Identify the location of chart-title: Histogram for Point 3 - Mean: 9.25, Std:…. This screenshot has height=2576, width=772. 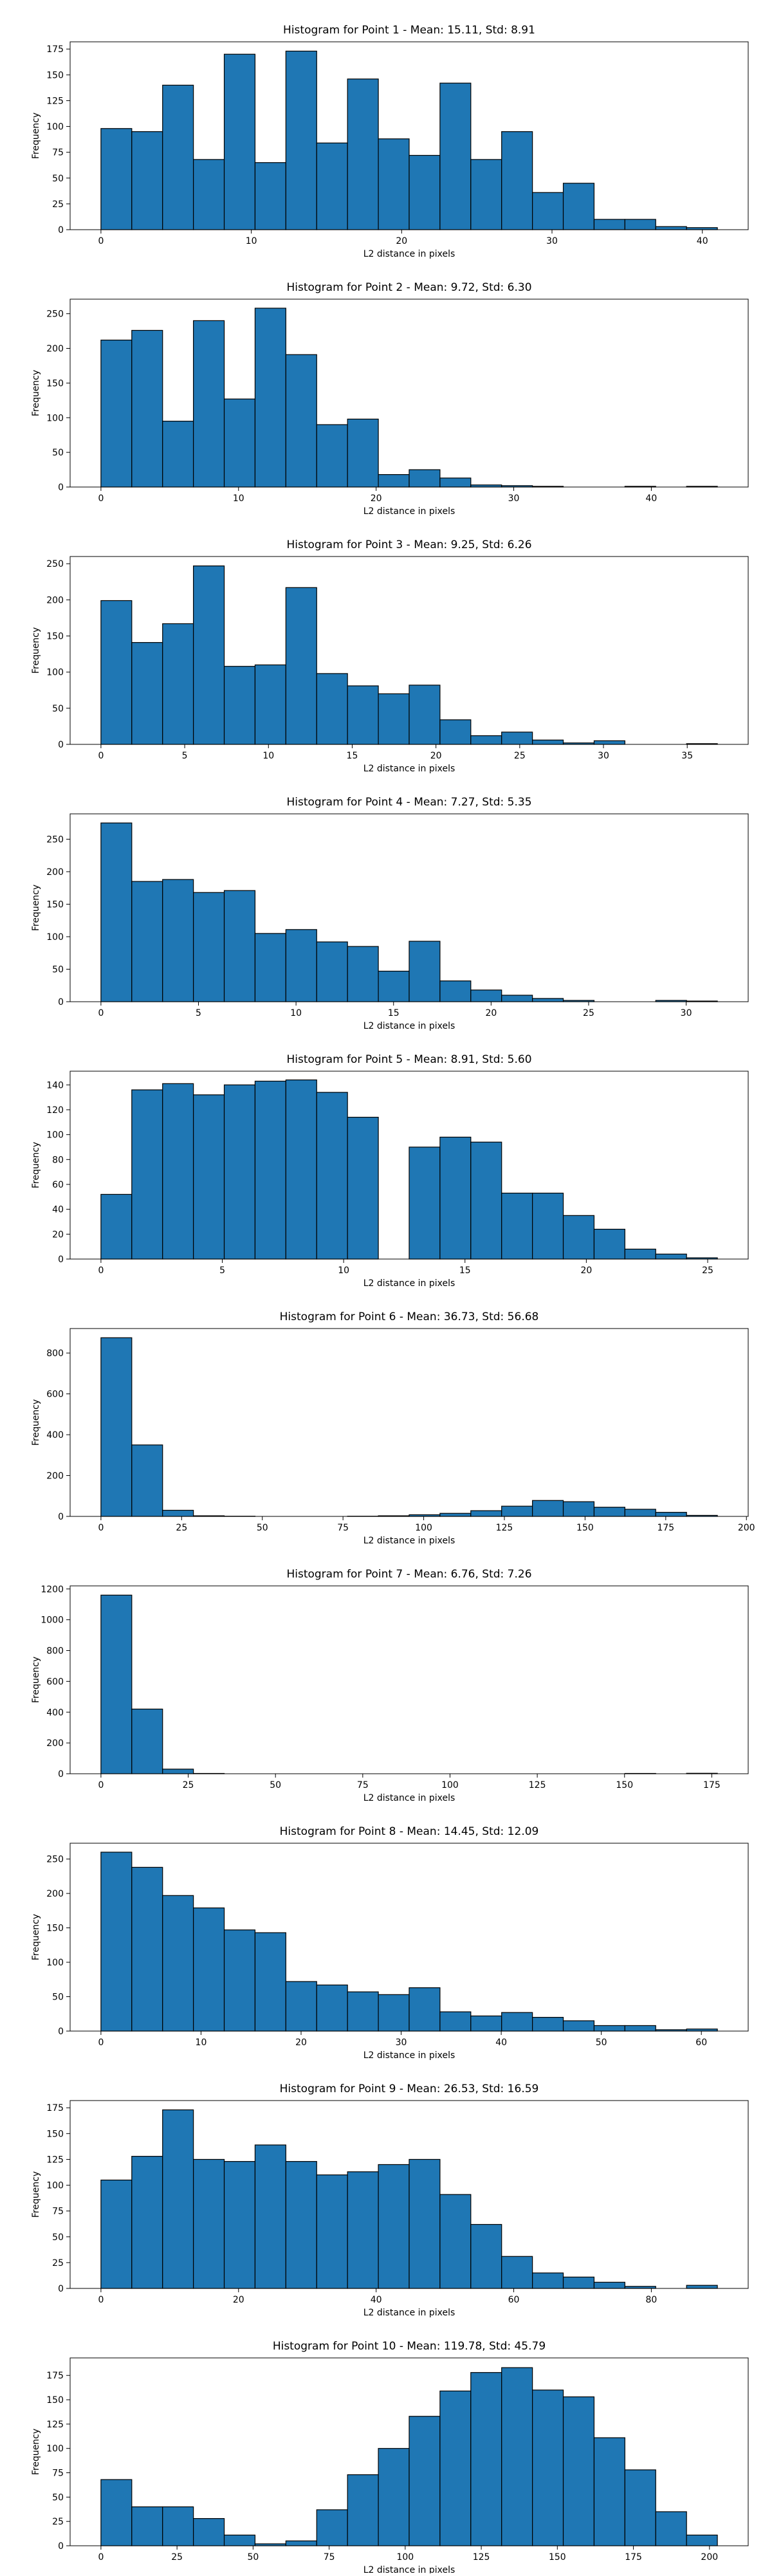
(408, 544).